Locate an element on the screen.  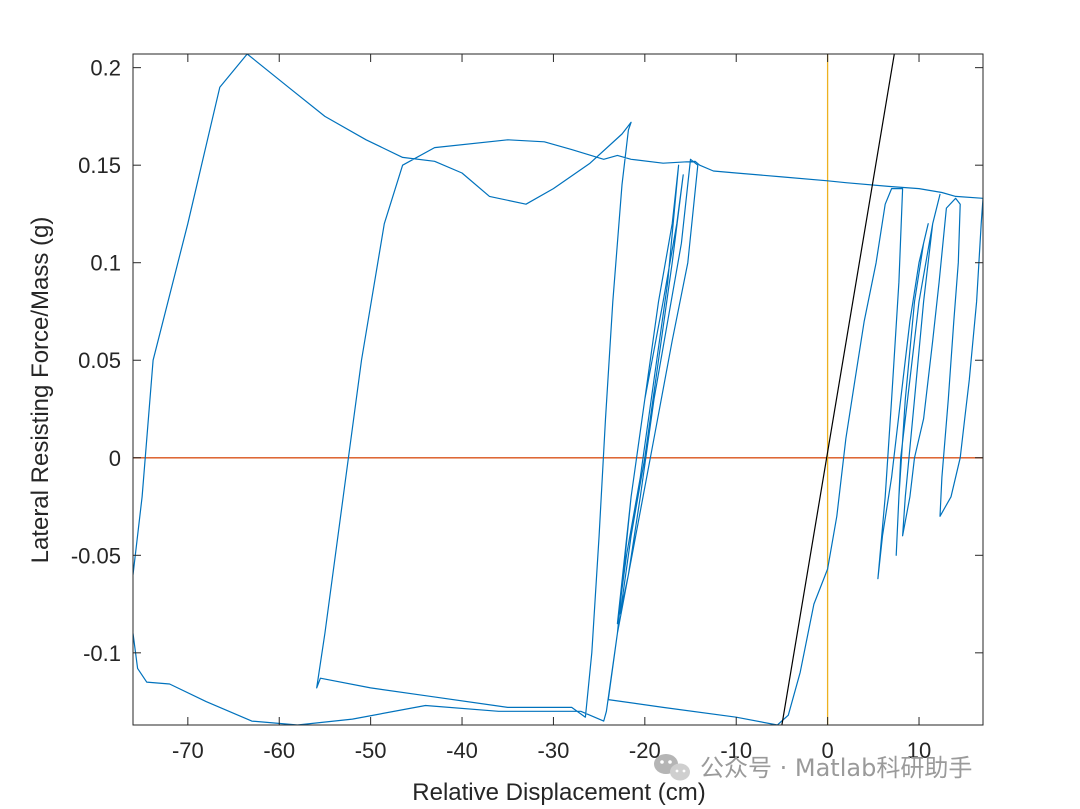
y-tick-label: -0.05 is located at coordinates (96, 555).